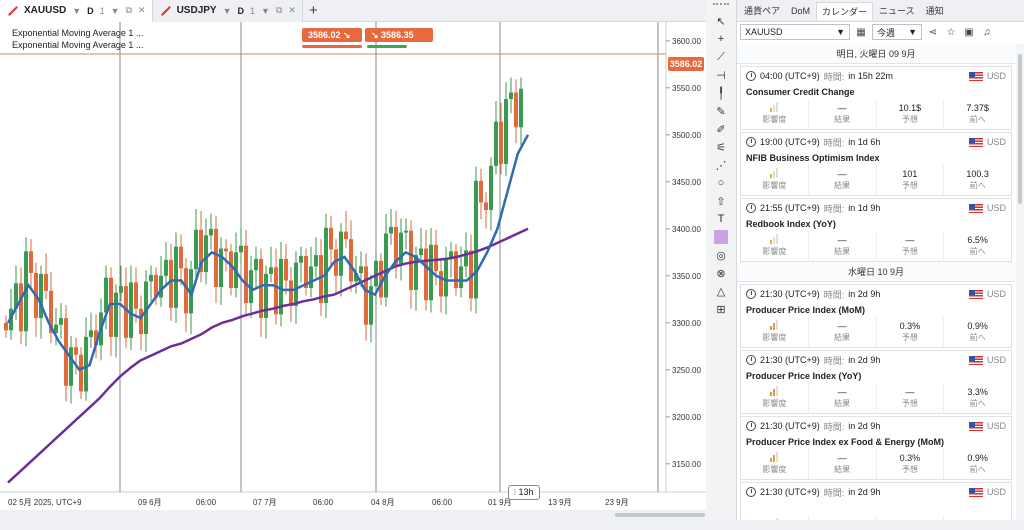  I want to click on calendar-scroll-thumb, so click(1020, 129).